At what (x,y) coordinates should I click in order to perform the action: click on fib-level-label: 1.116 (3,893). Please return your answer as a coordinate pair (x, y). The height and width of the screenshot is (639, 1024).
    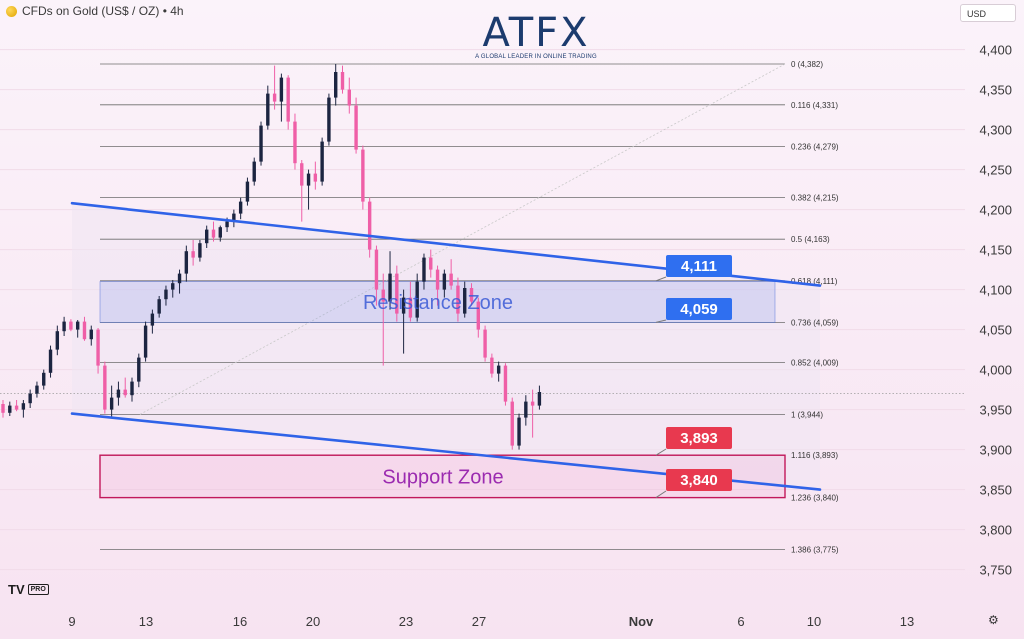
    Looking at the image, I should click on (814, 455).